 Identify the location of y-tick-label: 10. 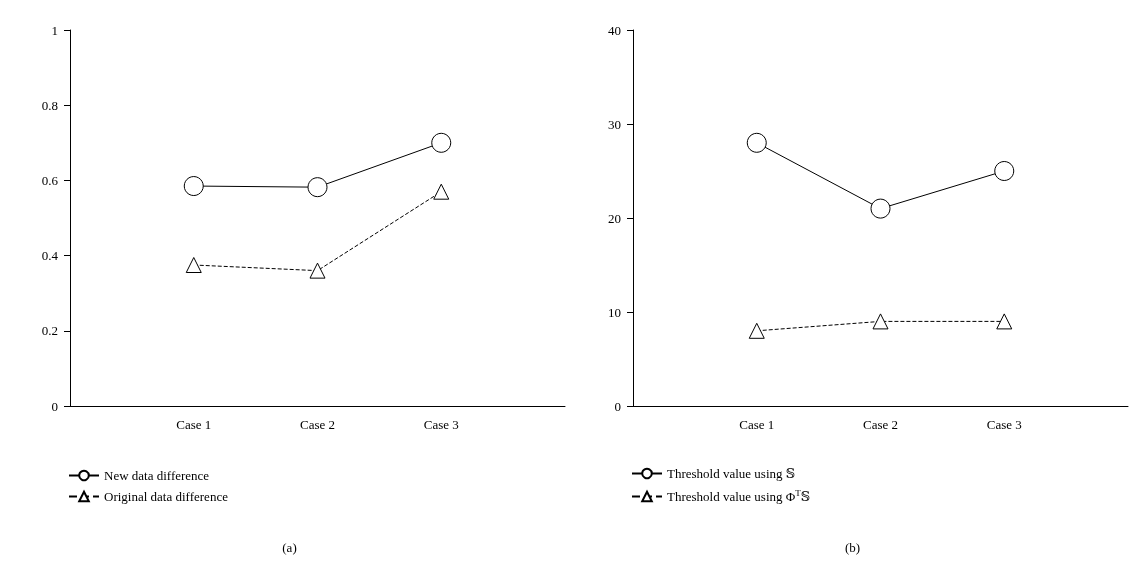
(614, 312).